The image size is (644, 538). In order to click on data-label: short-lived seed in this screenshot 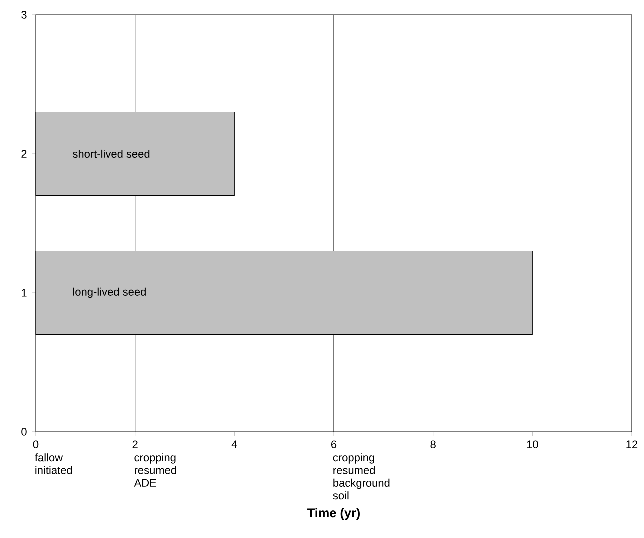, I will do `click(111, 154)`.